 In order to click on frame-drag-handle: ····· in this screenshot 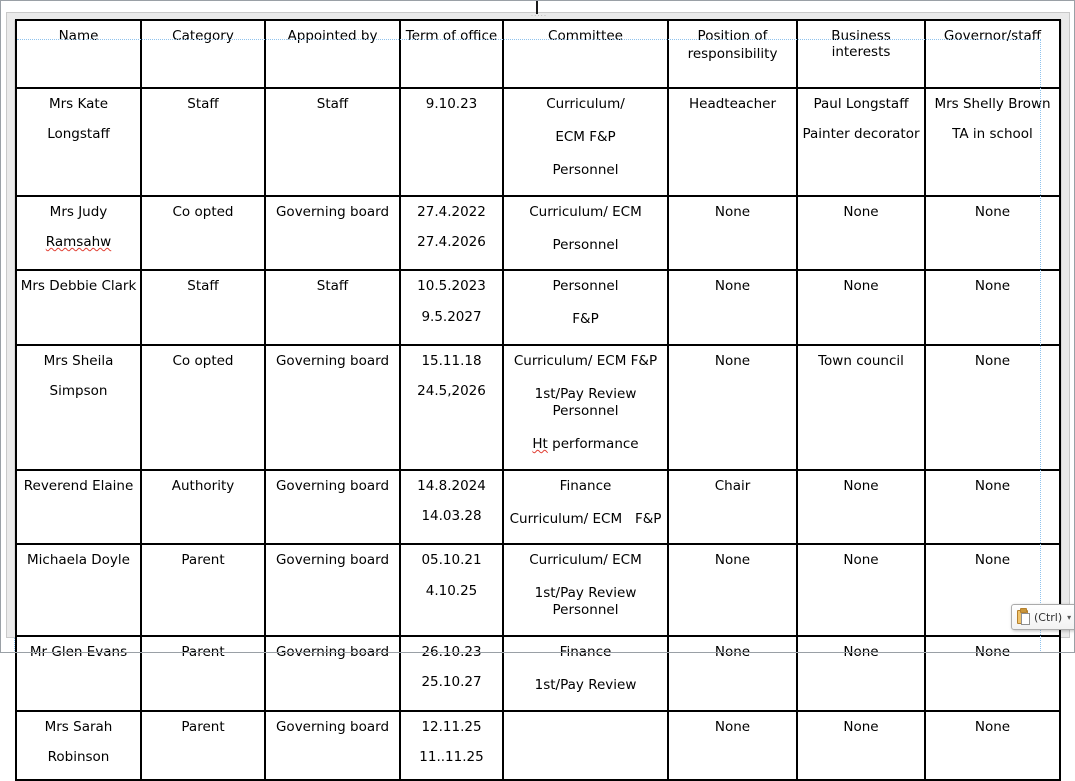, I will do `click(539, 16)`.